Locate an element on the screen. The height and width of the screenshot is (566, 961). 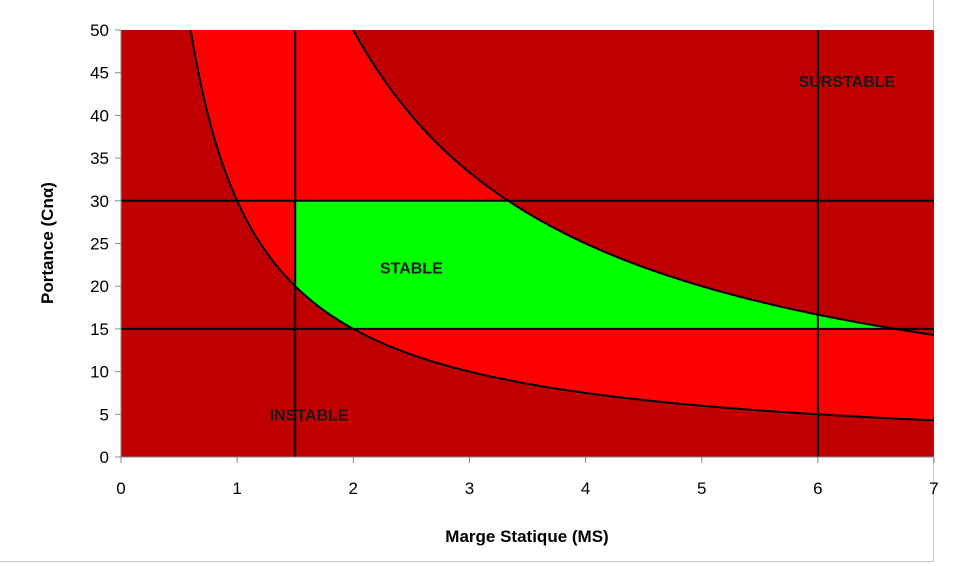
y-tick-label: 20 is located at coordinates (99, 286).